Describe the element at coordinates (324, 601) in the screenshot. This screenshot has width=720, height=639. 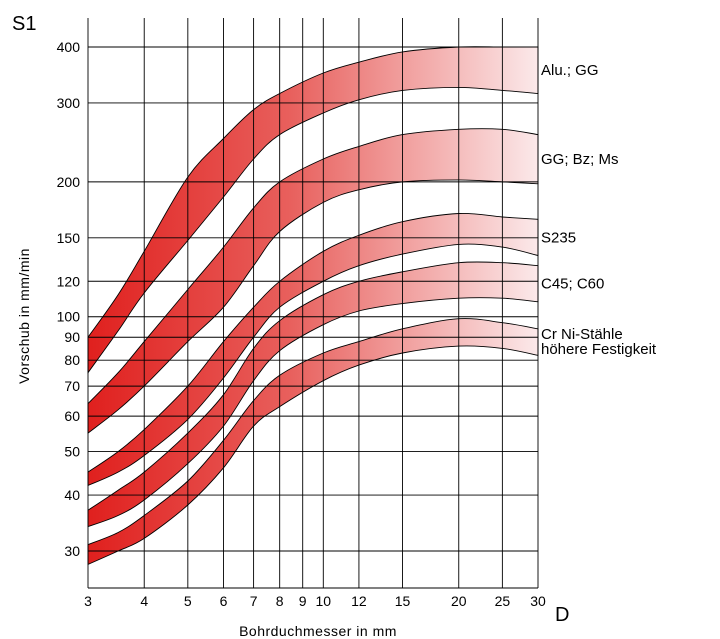
I see `x-tick-label-10: 10` at that location.